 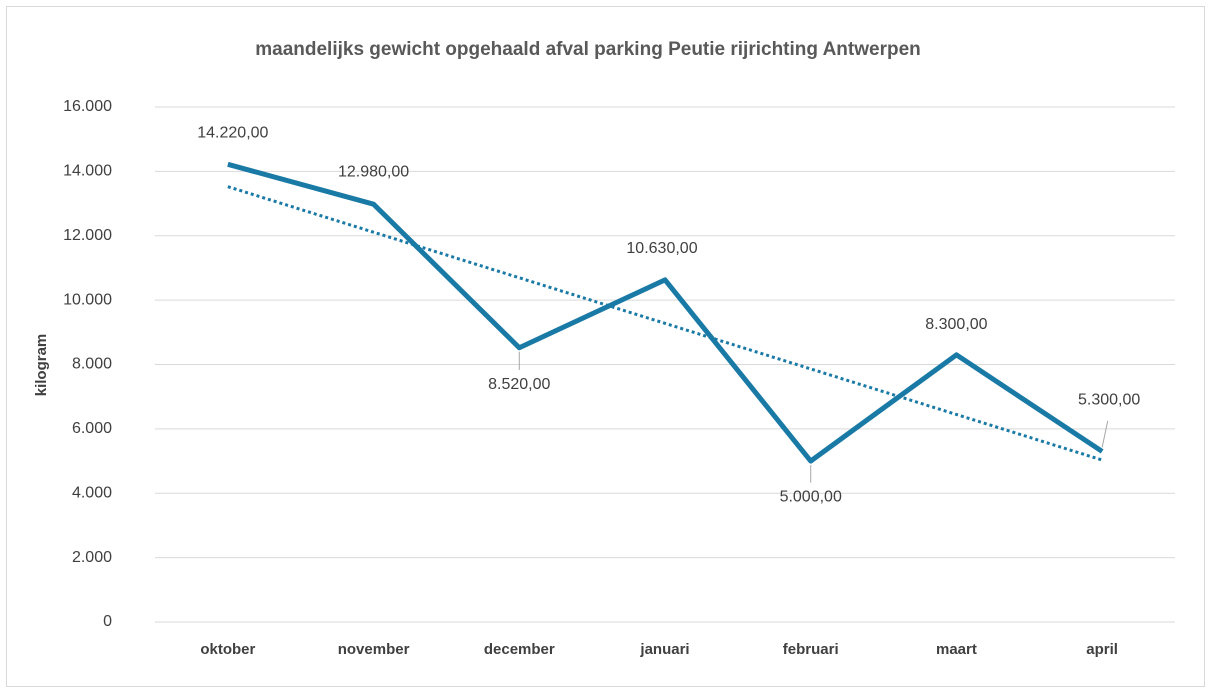 I want to click on x-tick-label: januari, so click(x=664, y=649).